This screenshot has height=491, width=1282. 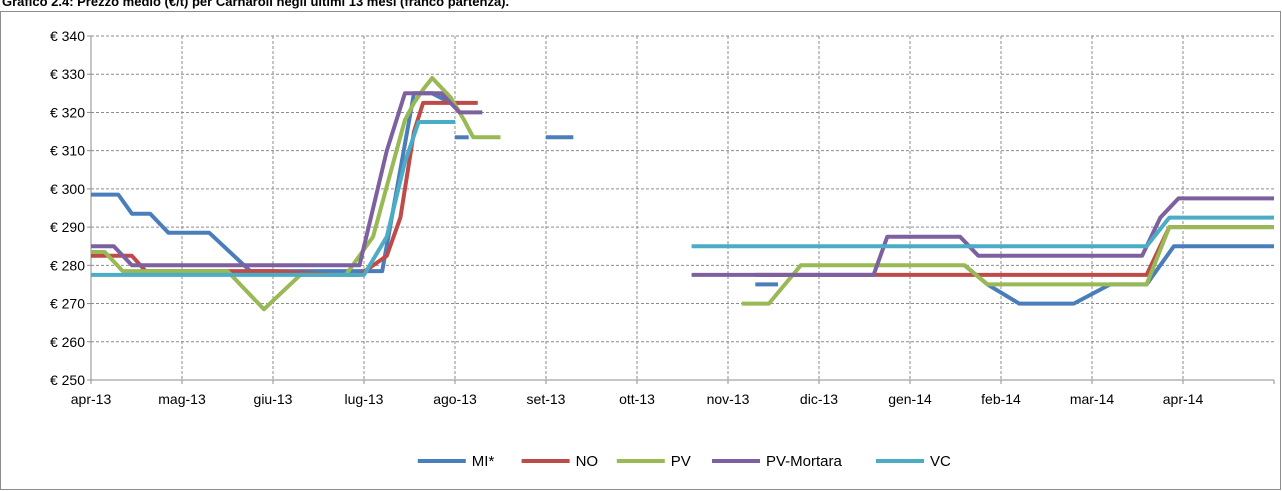 I want to click on x-tick-label: mar-14, so click(x=1092, y=399).